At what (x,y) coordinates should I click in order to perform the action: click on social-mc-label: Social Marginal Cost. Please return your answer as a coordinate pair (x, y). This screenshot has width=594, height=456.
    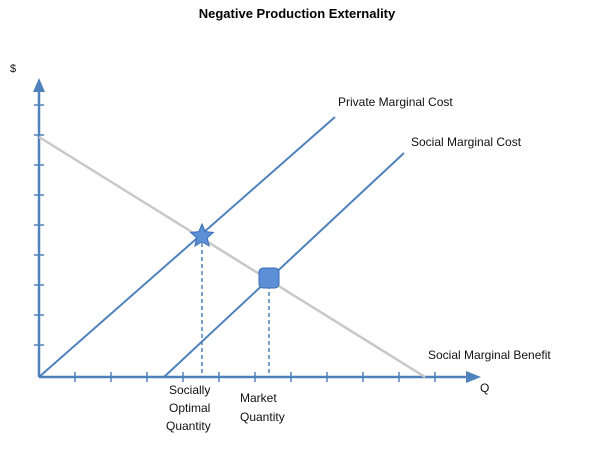
    Looking at the image, I should click on (466, 142).